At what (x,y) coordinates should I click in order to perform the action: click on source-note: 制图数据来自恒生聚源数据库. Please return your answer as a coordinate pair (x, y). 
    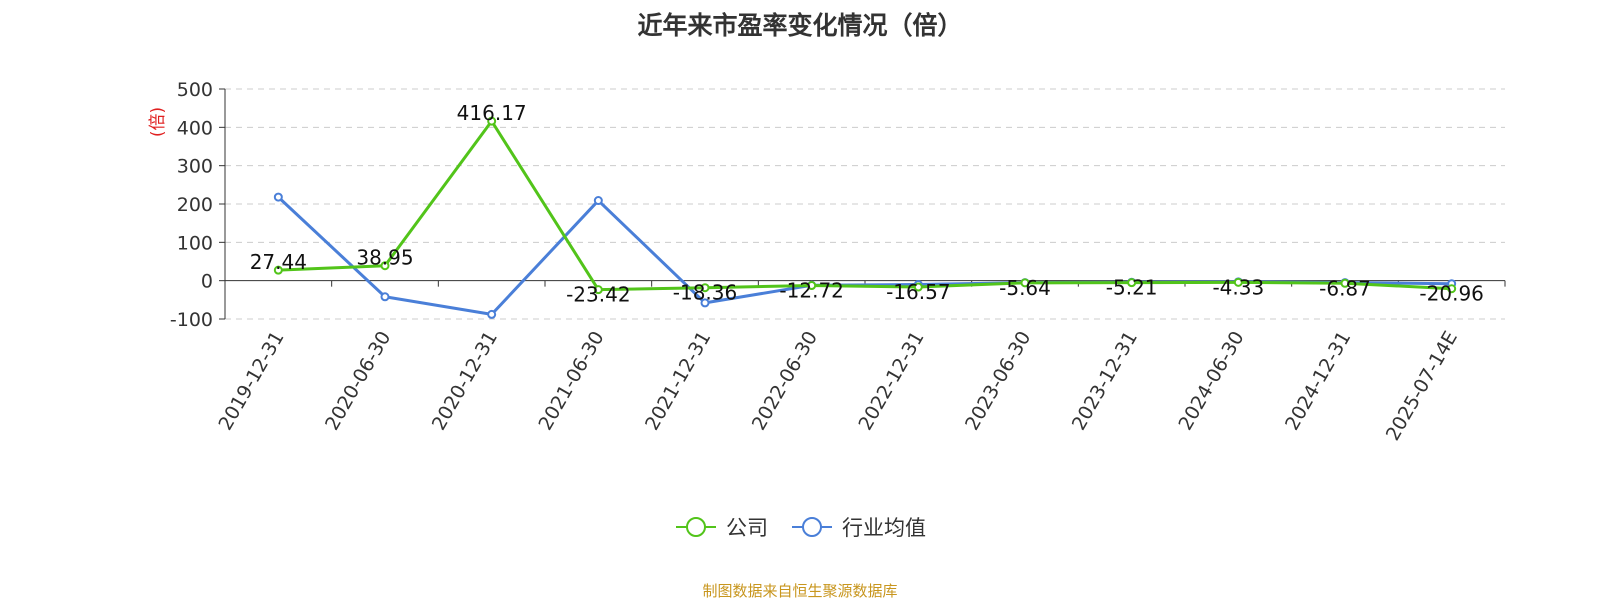
    Looking at the image, I should click on (800, 591).